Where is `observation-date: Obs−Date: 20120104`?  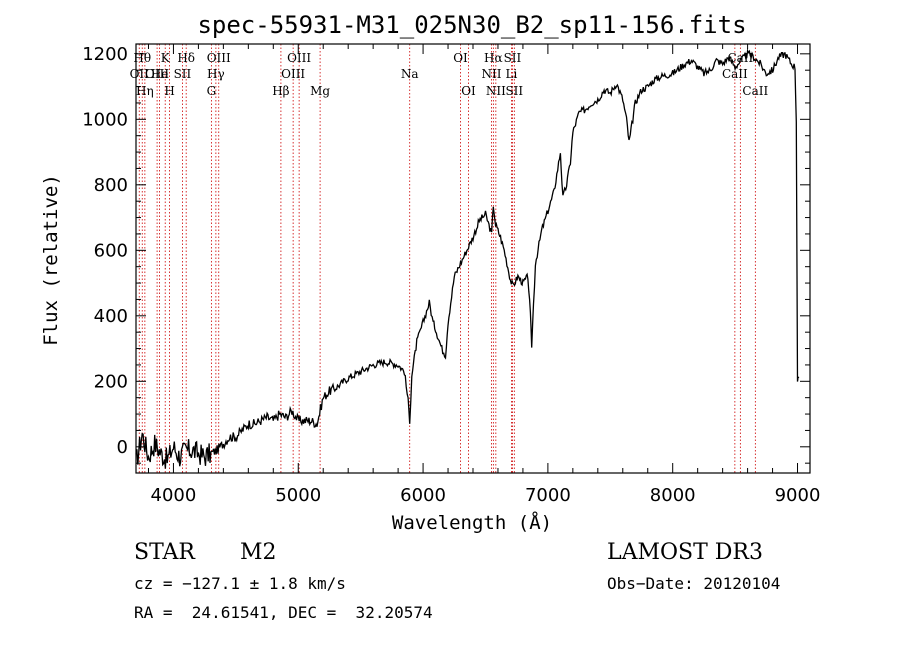
observation-date: Obs−Date: 20120104 is located at coordinates (694, 583).